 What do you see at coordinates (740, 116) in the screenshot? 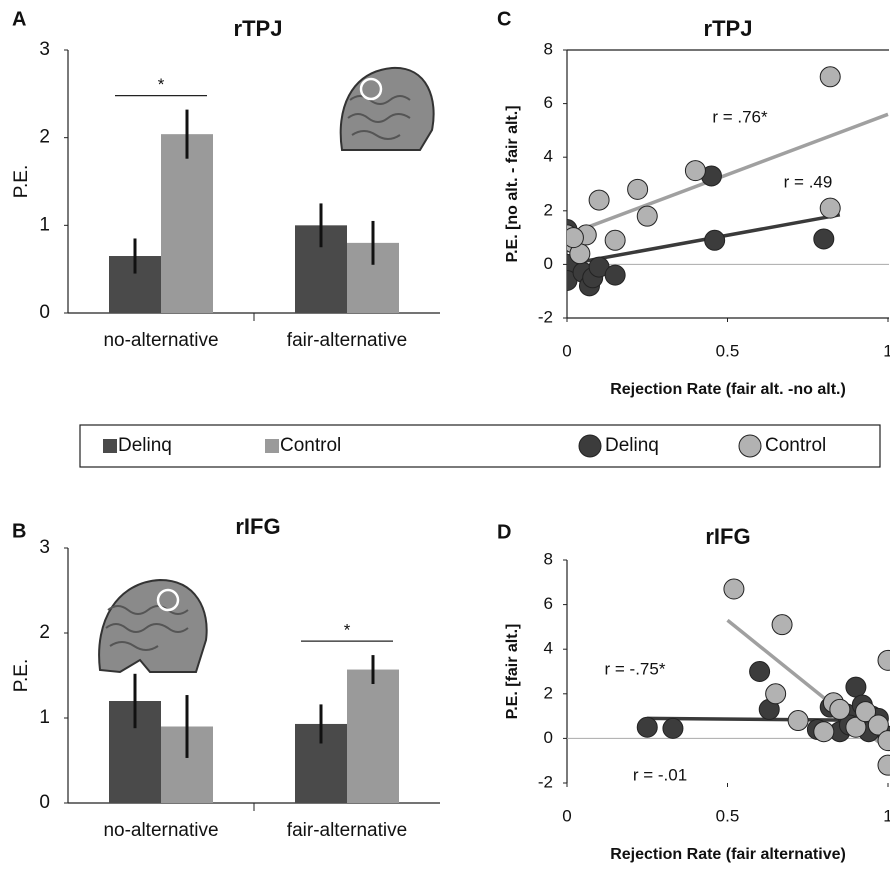
I see `correlation-label: r = .76*` at bounding box center [740, 116].